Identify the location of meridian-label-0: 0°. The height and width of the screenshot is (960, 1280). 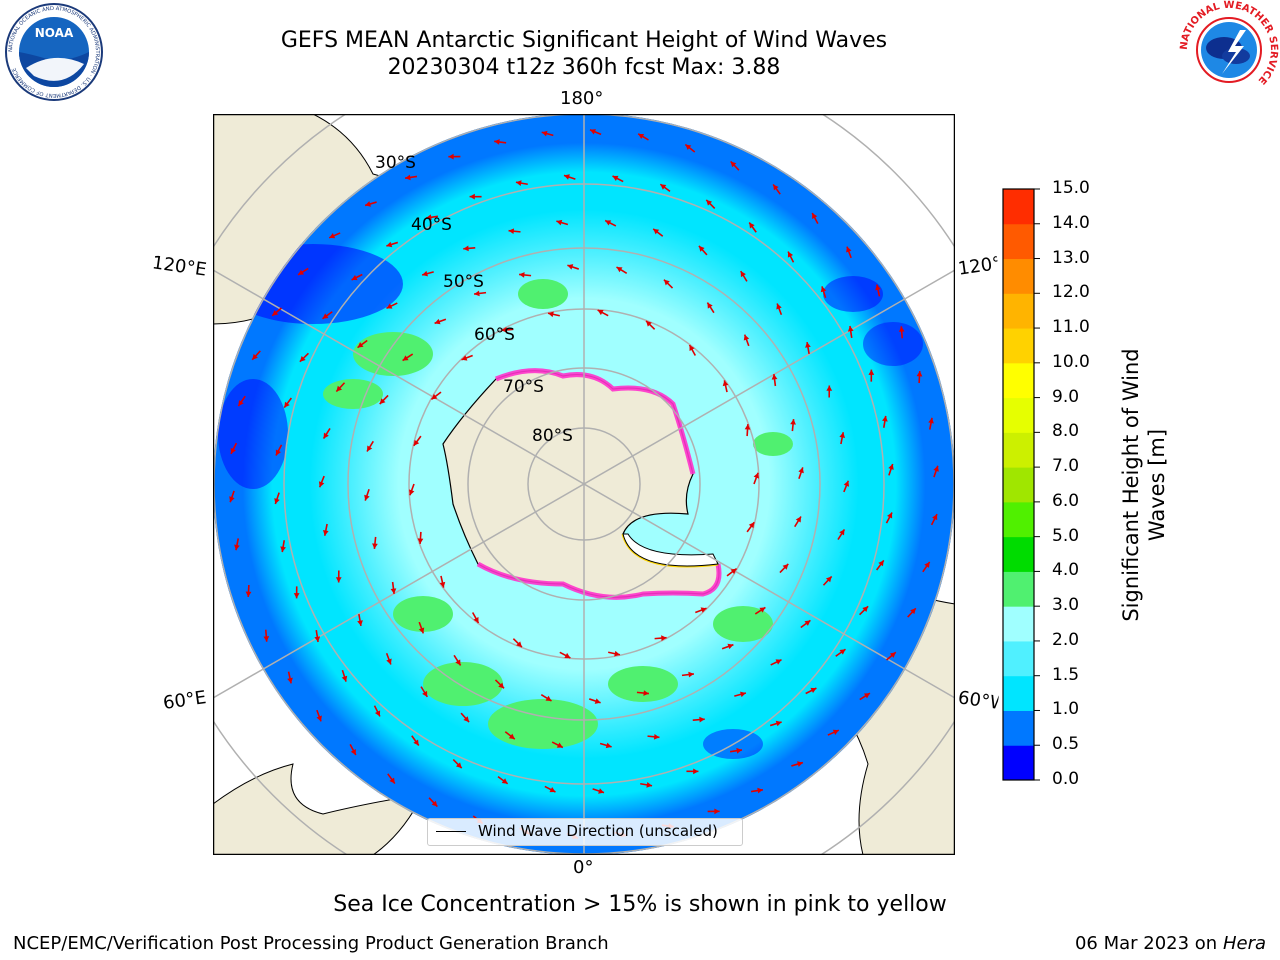
(583, 867).